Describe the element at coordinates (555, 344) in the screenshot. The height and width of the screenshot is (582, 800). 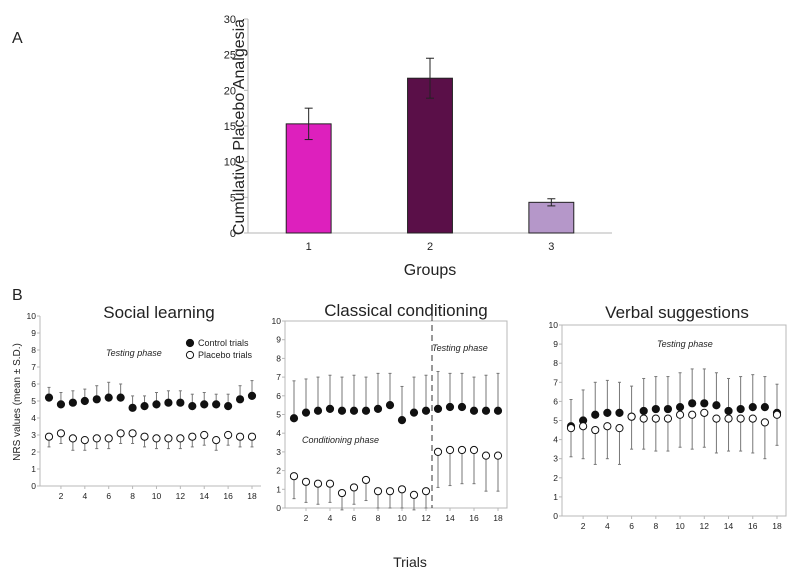
I see `chart-b3-ytick-label: 9` at that location.